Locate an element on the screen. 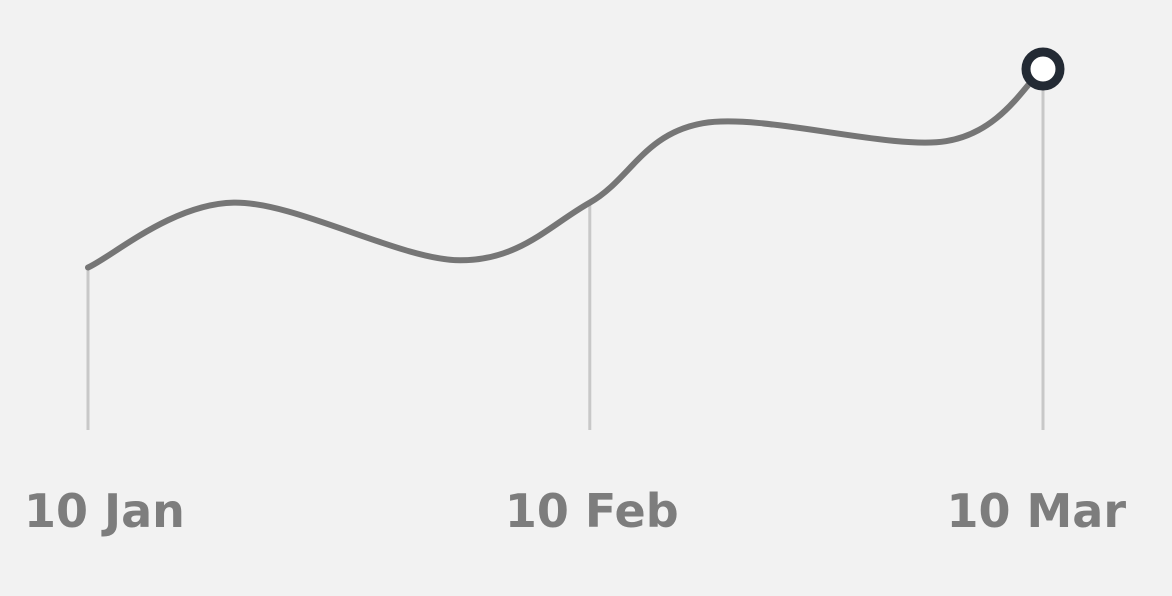 Image resolution: width=1172 pixels, height=596 pixels. x-tick-labels: 10 Jan 10 Feb 10 Mar is located at coordinates (575, 511).